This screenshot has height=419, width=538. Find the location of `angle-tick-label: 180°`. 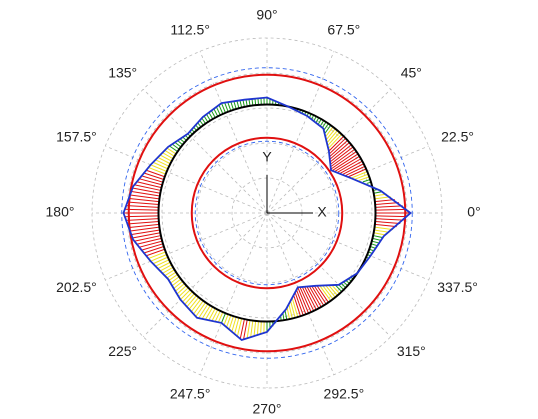

angle-tick-label: 180° is located at coordinates (60, 212).